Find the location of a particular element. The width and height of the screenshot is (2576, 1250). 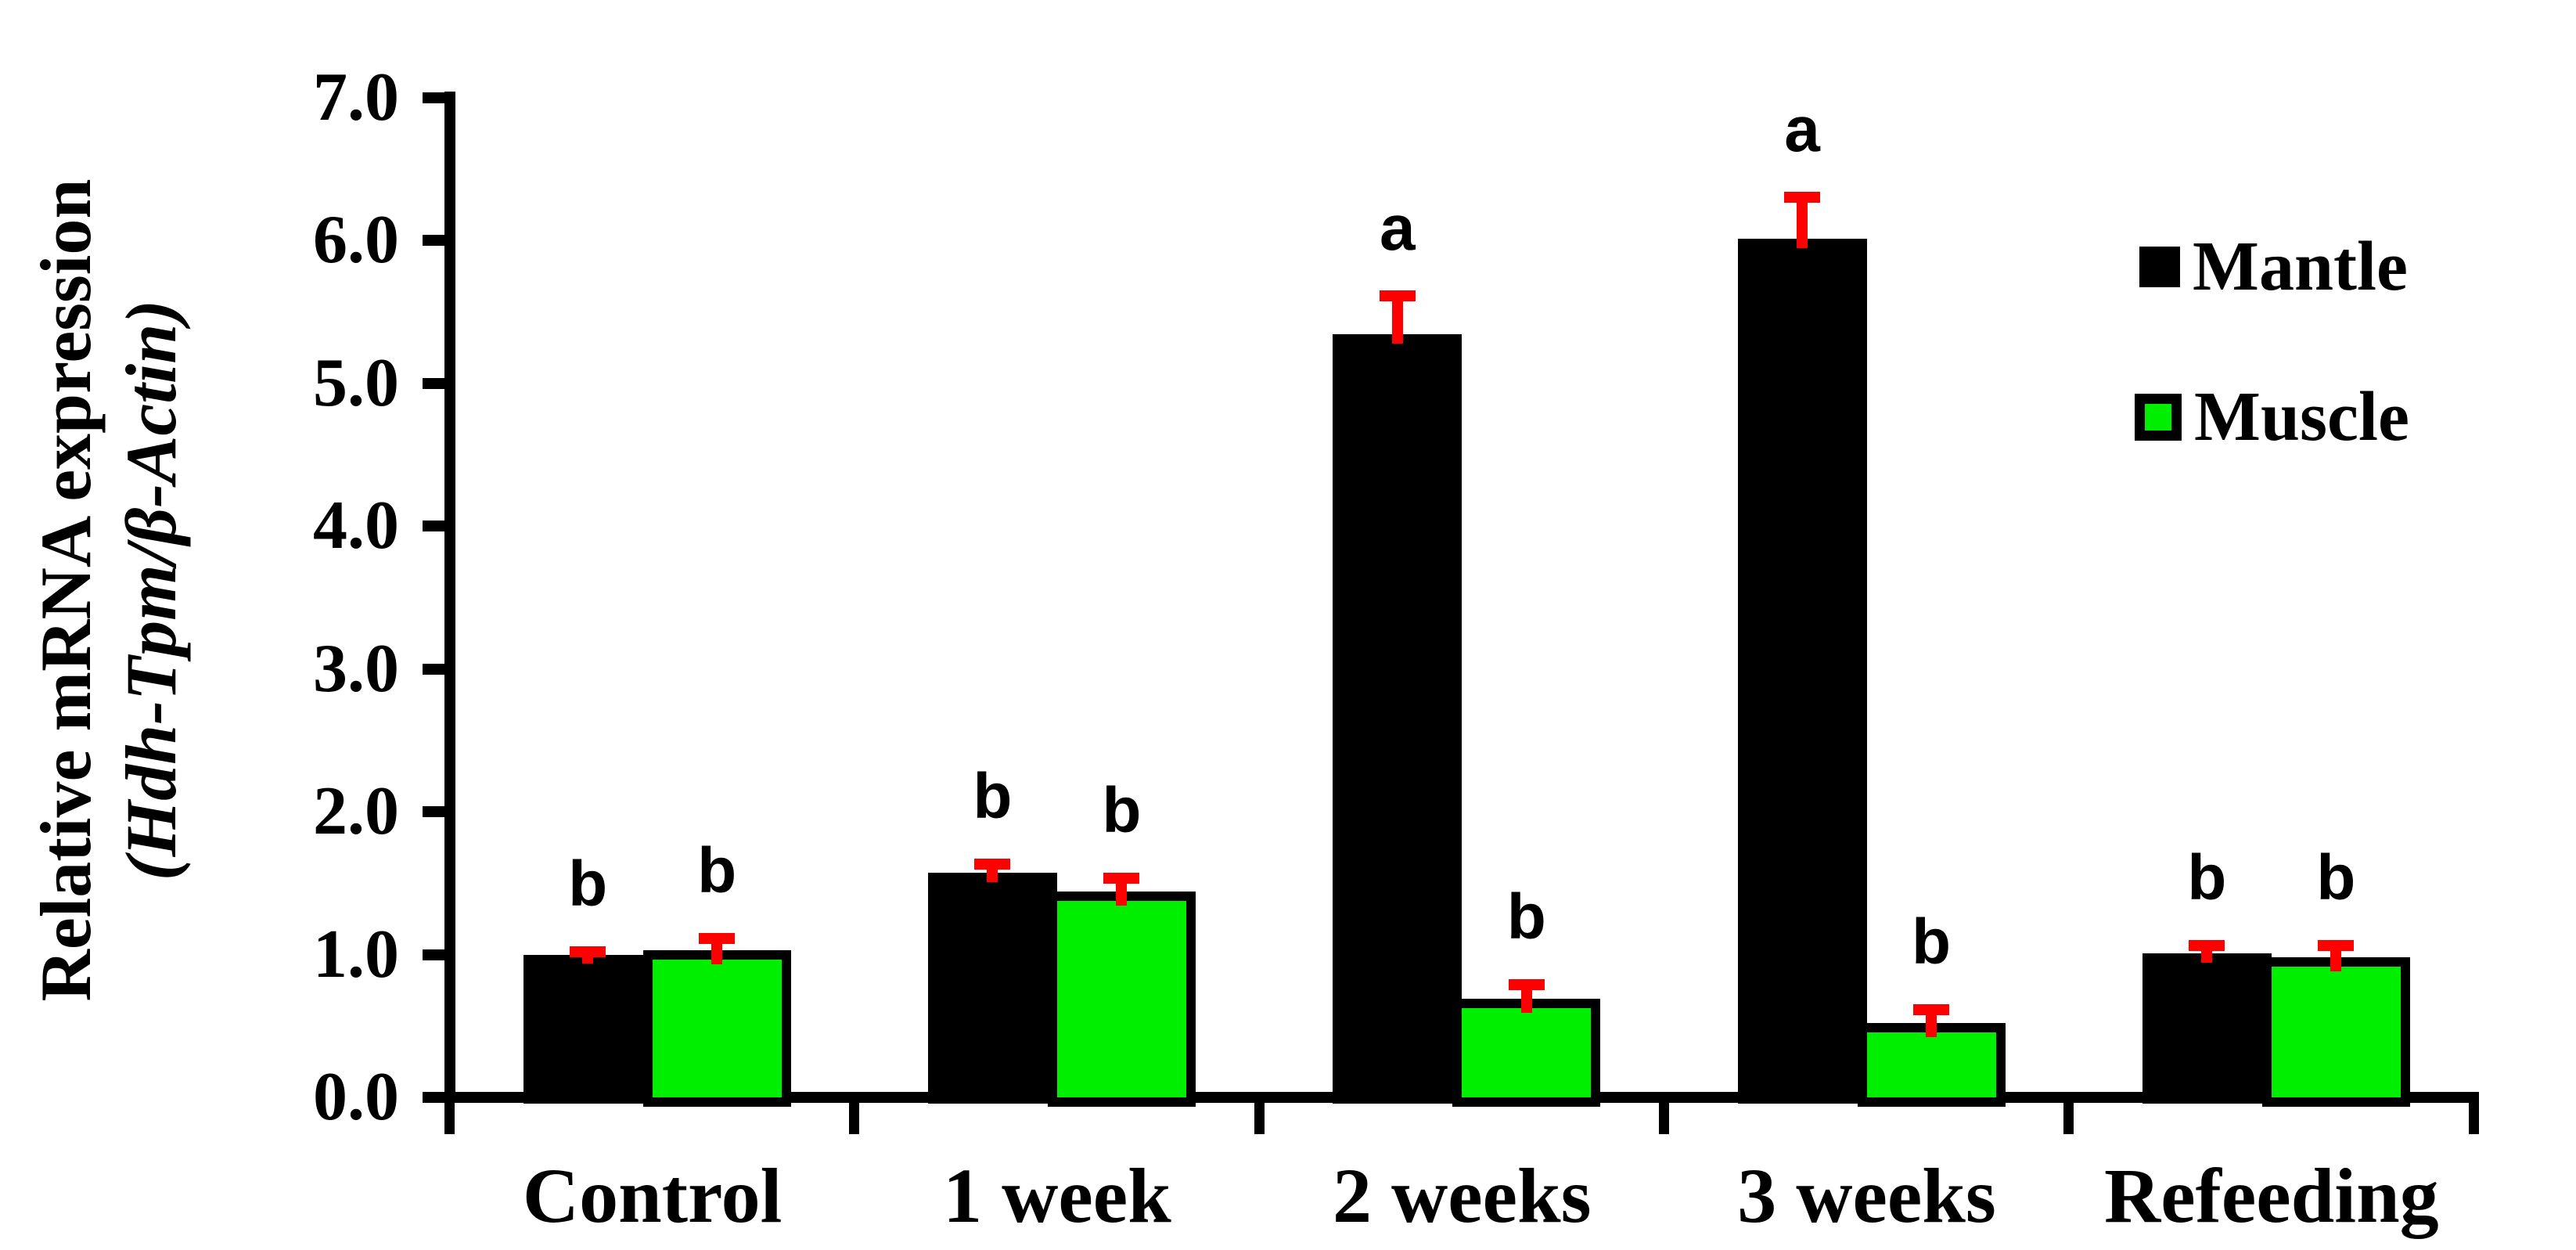

y-axis-tick-label: 3.0 is located at coordinates (356, 668).